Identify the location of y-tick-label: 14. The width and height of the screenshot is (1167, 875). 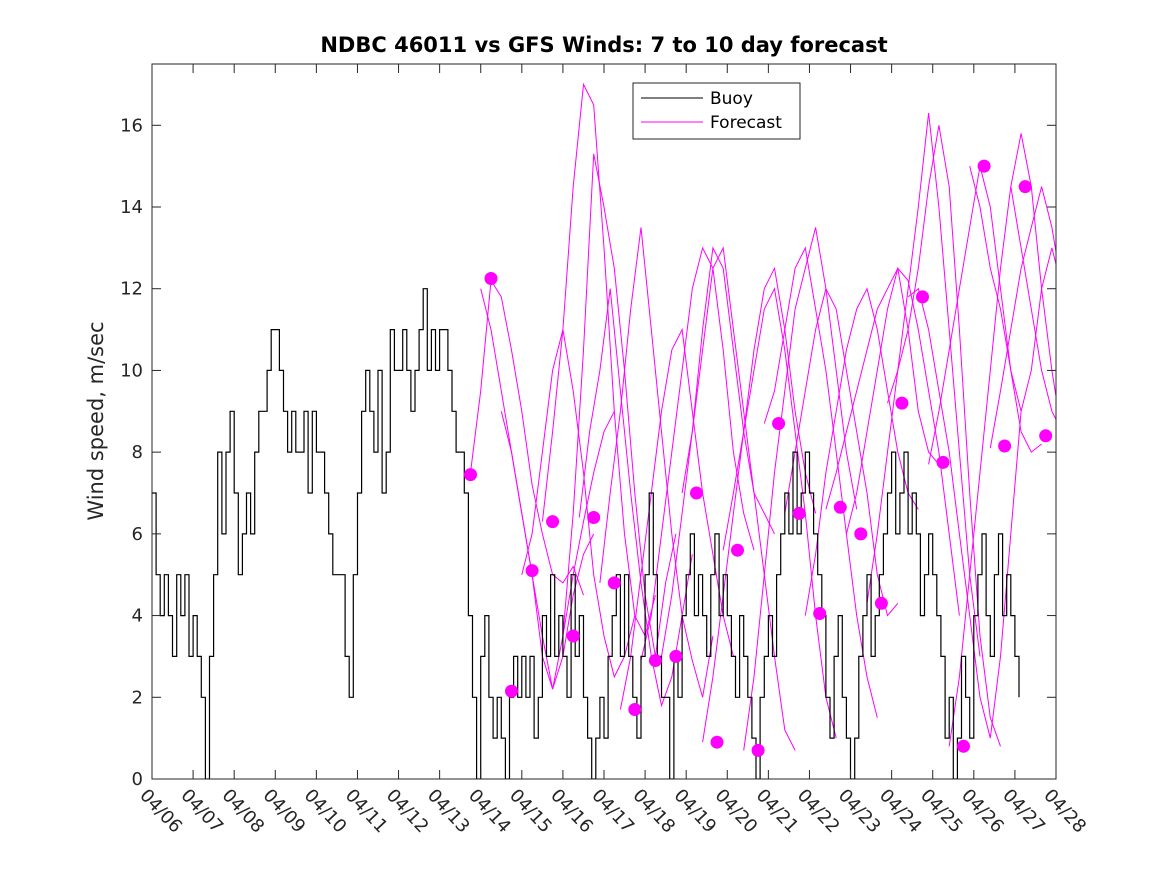
(131, 207).